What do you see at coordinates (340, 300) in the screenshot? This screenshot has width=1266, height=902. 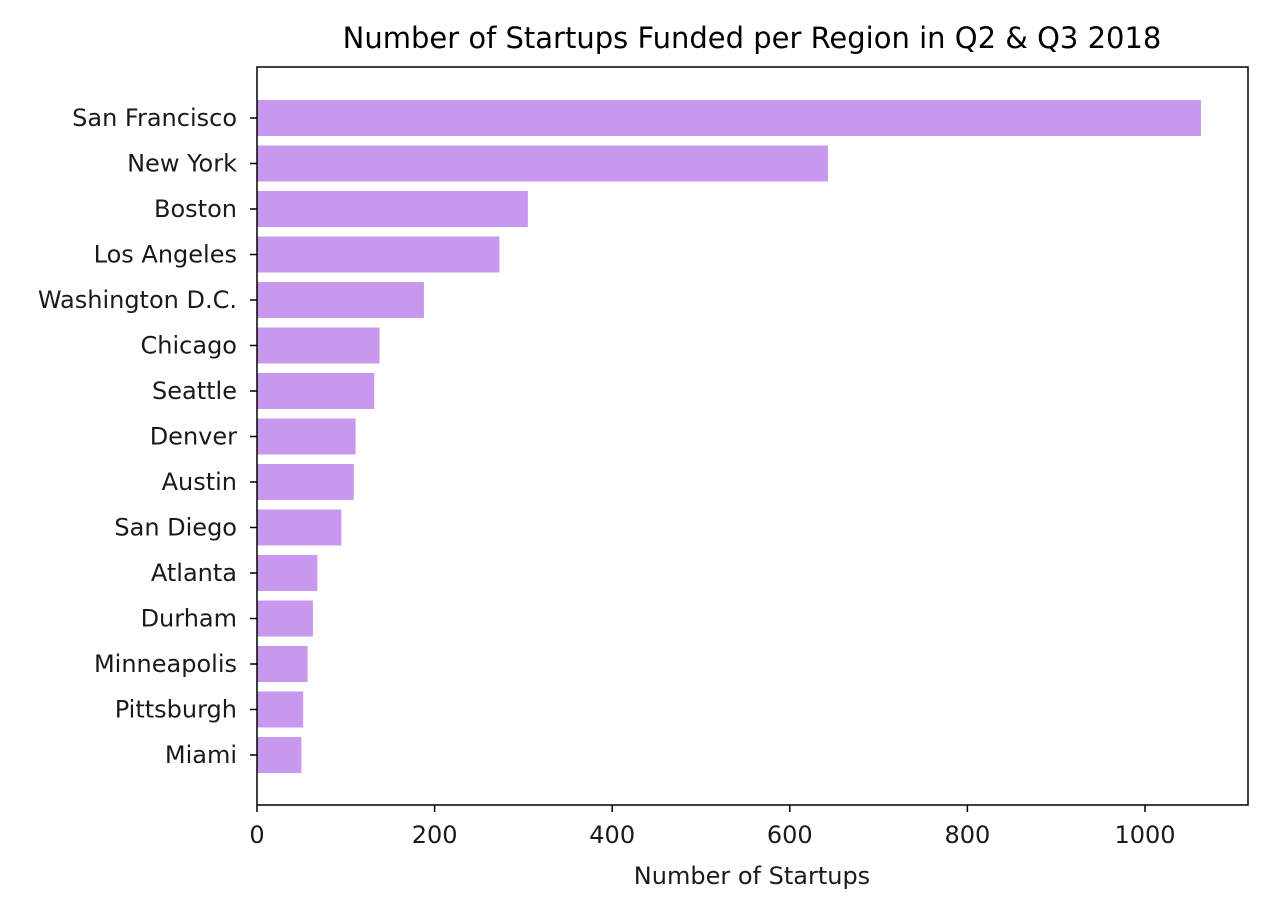 I see `bar-washington-d-c` at bounding box center [340, 300].